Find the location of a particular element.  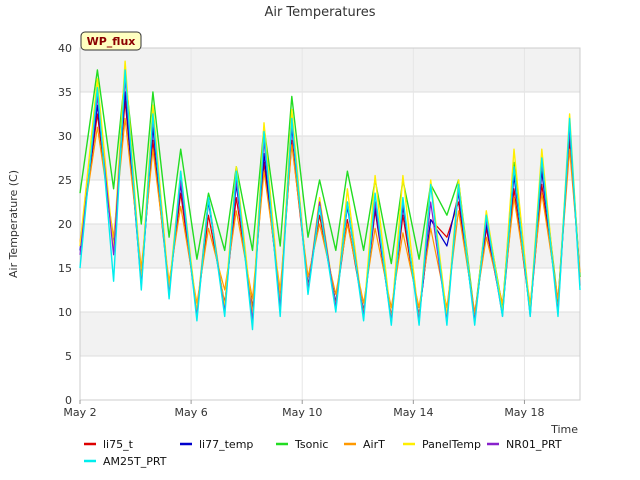

site-badge-label: WP_flux is located at coordinates (111, 41).